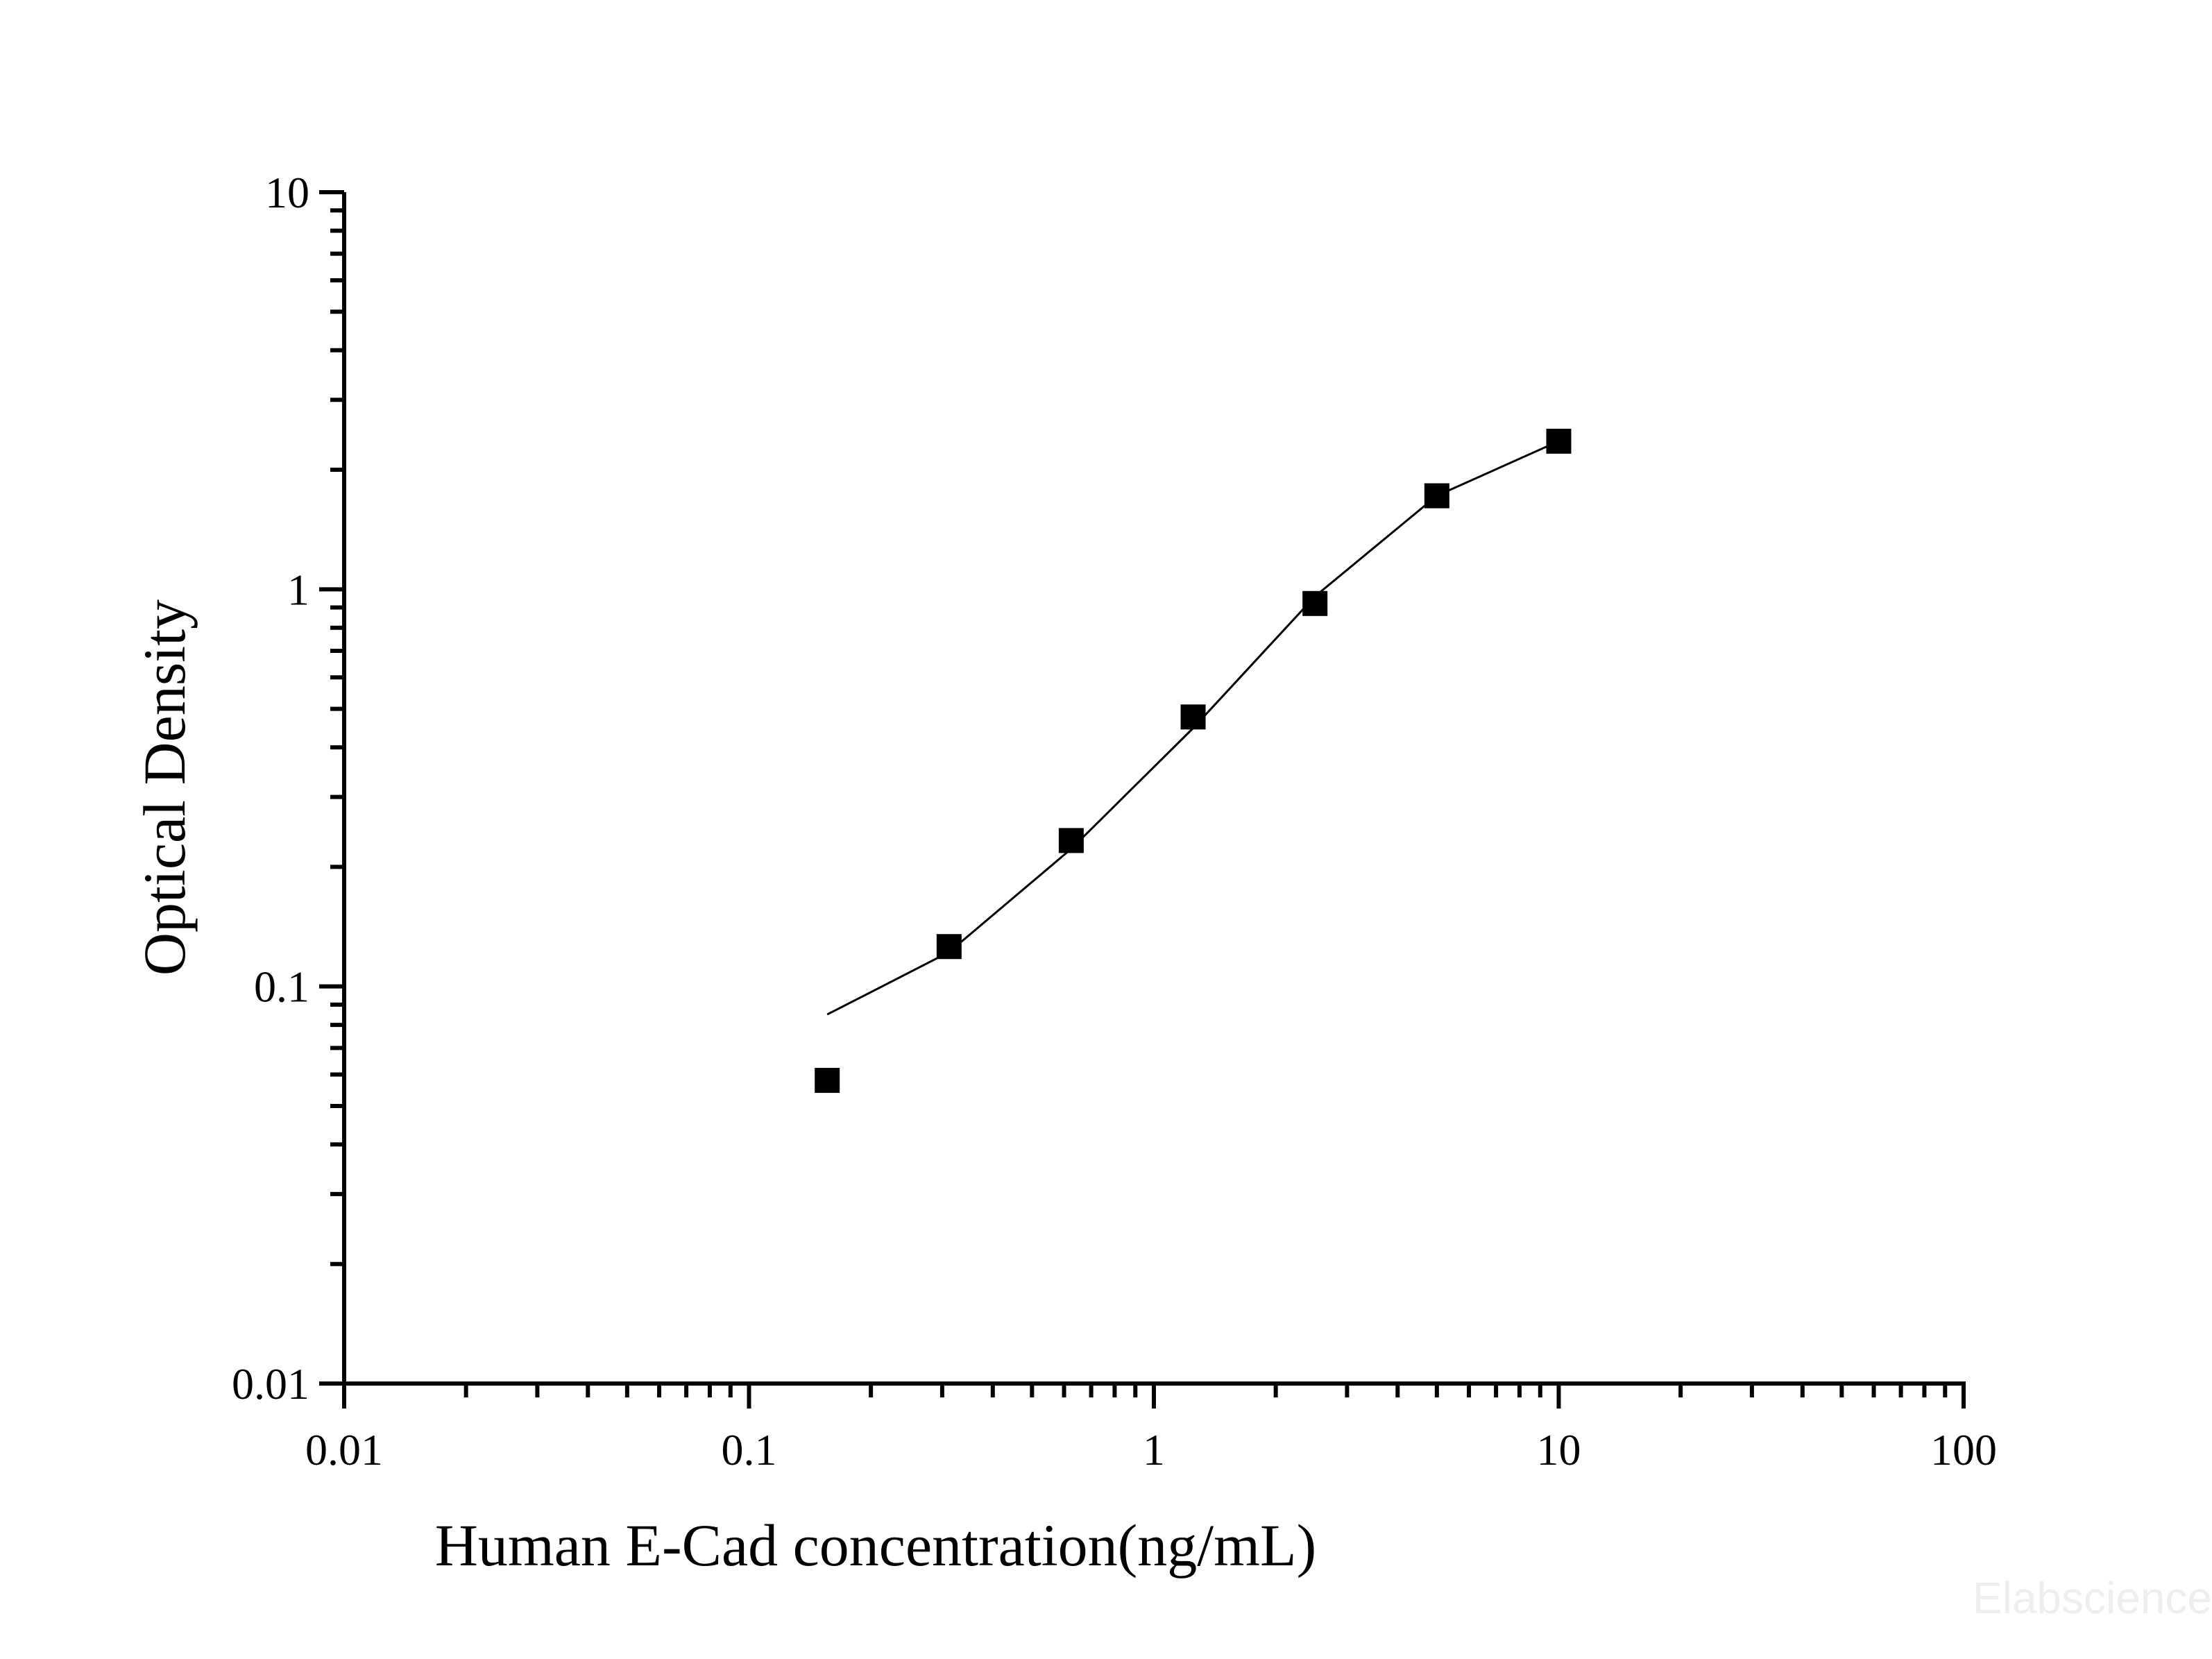 This screenshot has height=1659, width=2212. What do you see at coordinates (281, 987) in the screenshot?
I see `y-tick-label: 0.1` at bounding box center [281, 987].